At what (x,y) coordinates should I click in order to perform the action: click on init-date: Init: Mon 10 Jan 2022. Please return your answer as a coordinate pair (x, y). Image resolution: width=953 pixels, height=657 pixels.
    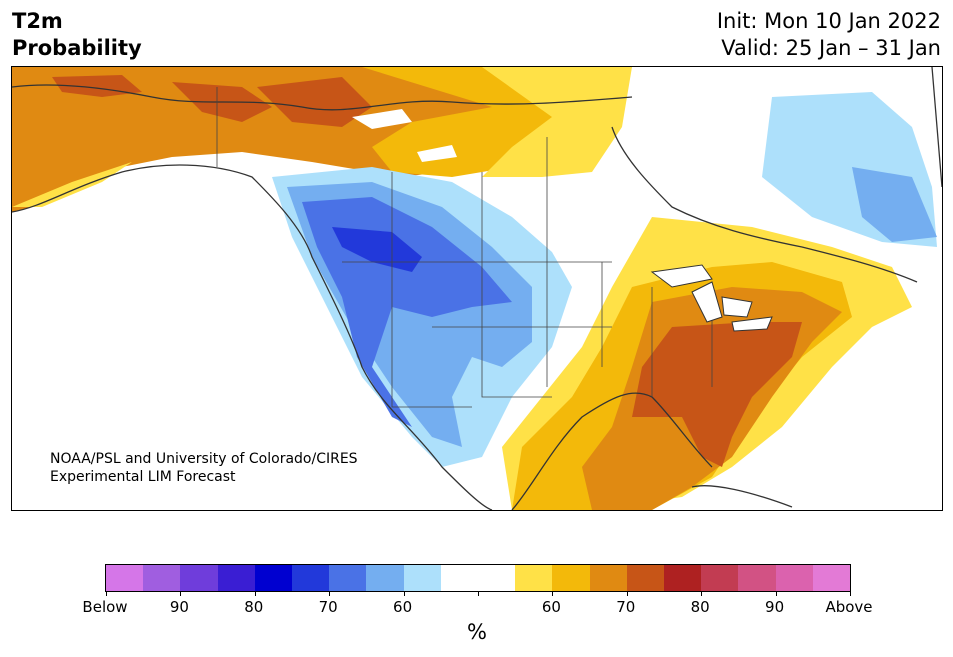
    Looking at the image, I should click on (828, 21).